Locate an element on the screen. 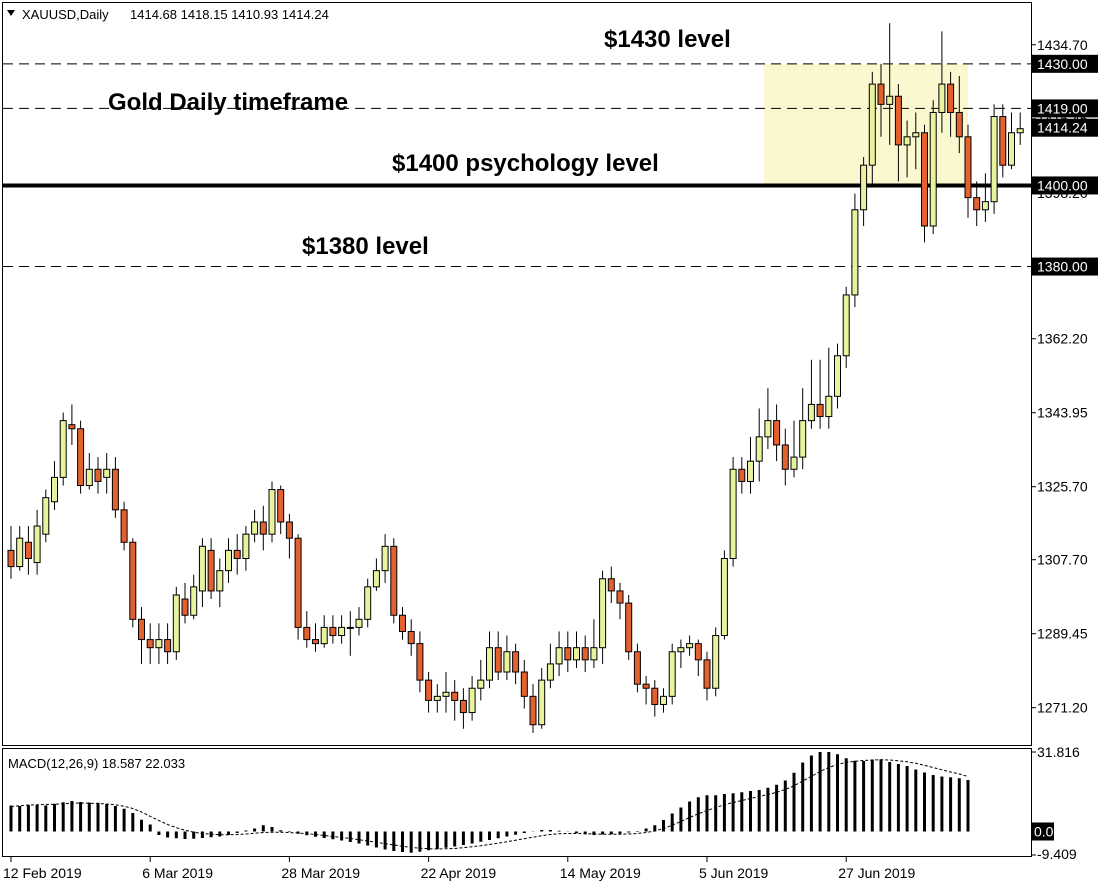 The width and height of the screenshot is (1110, 889). svg-text: 1414.24 is located at coordinates (1062, 128).